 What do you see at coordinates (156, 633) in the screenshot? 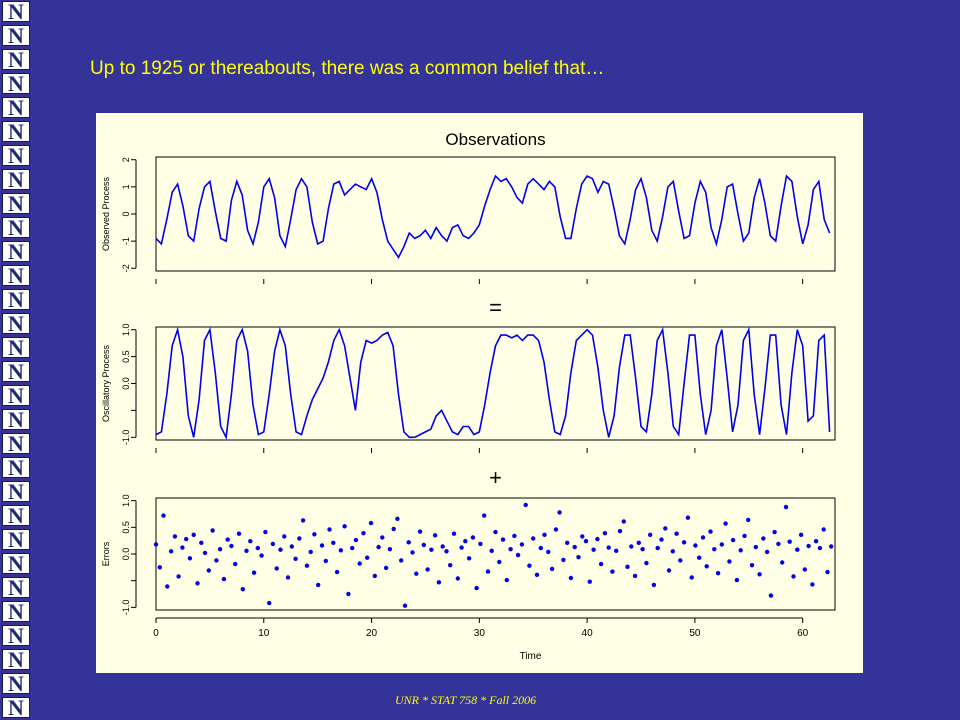
I see `x-tick-label: 0` at bounding box center [156, 633].